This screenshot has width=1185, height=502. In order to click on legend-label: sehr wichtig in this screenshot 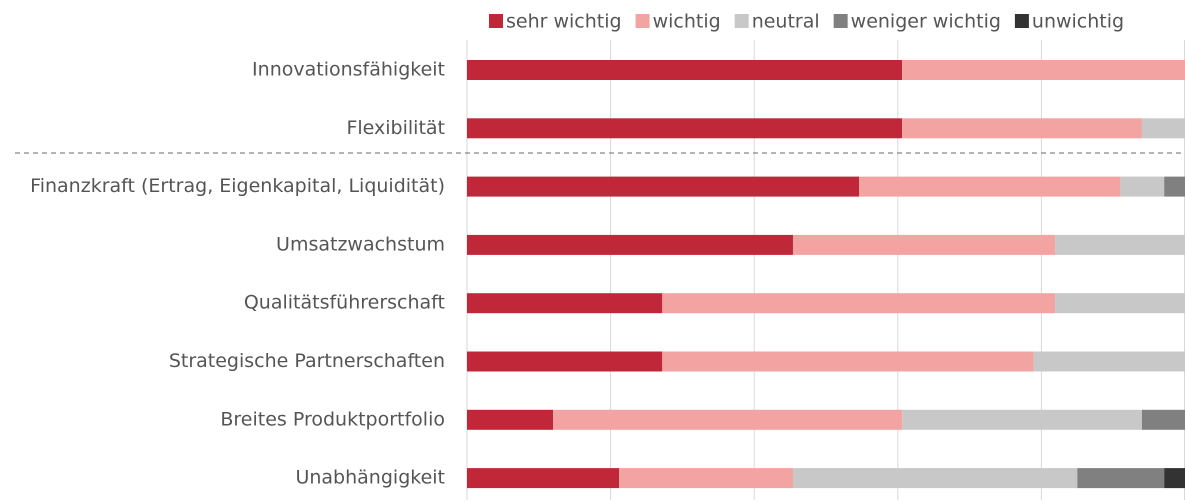, I will do `click(564, 22)`.